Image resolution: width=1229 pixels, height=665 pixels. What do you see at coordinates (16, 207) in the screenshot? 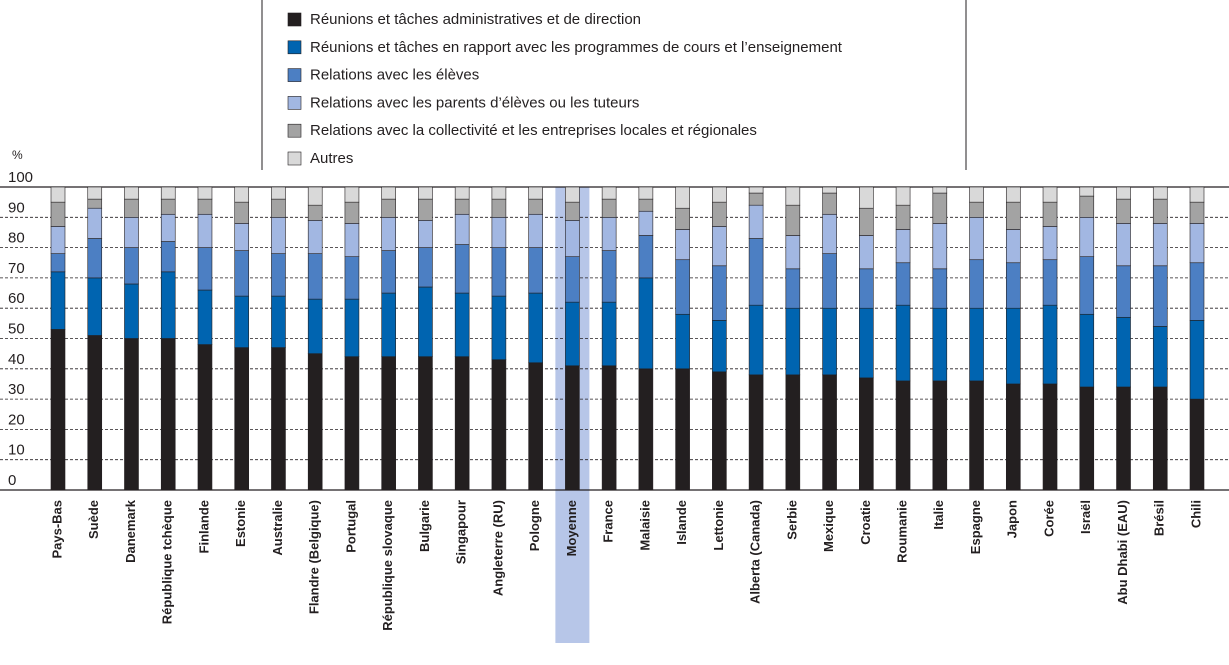
I see `y-tick-label: 90` at bounding box center [16, 207].